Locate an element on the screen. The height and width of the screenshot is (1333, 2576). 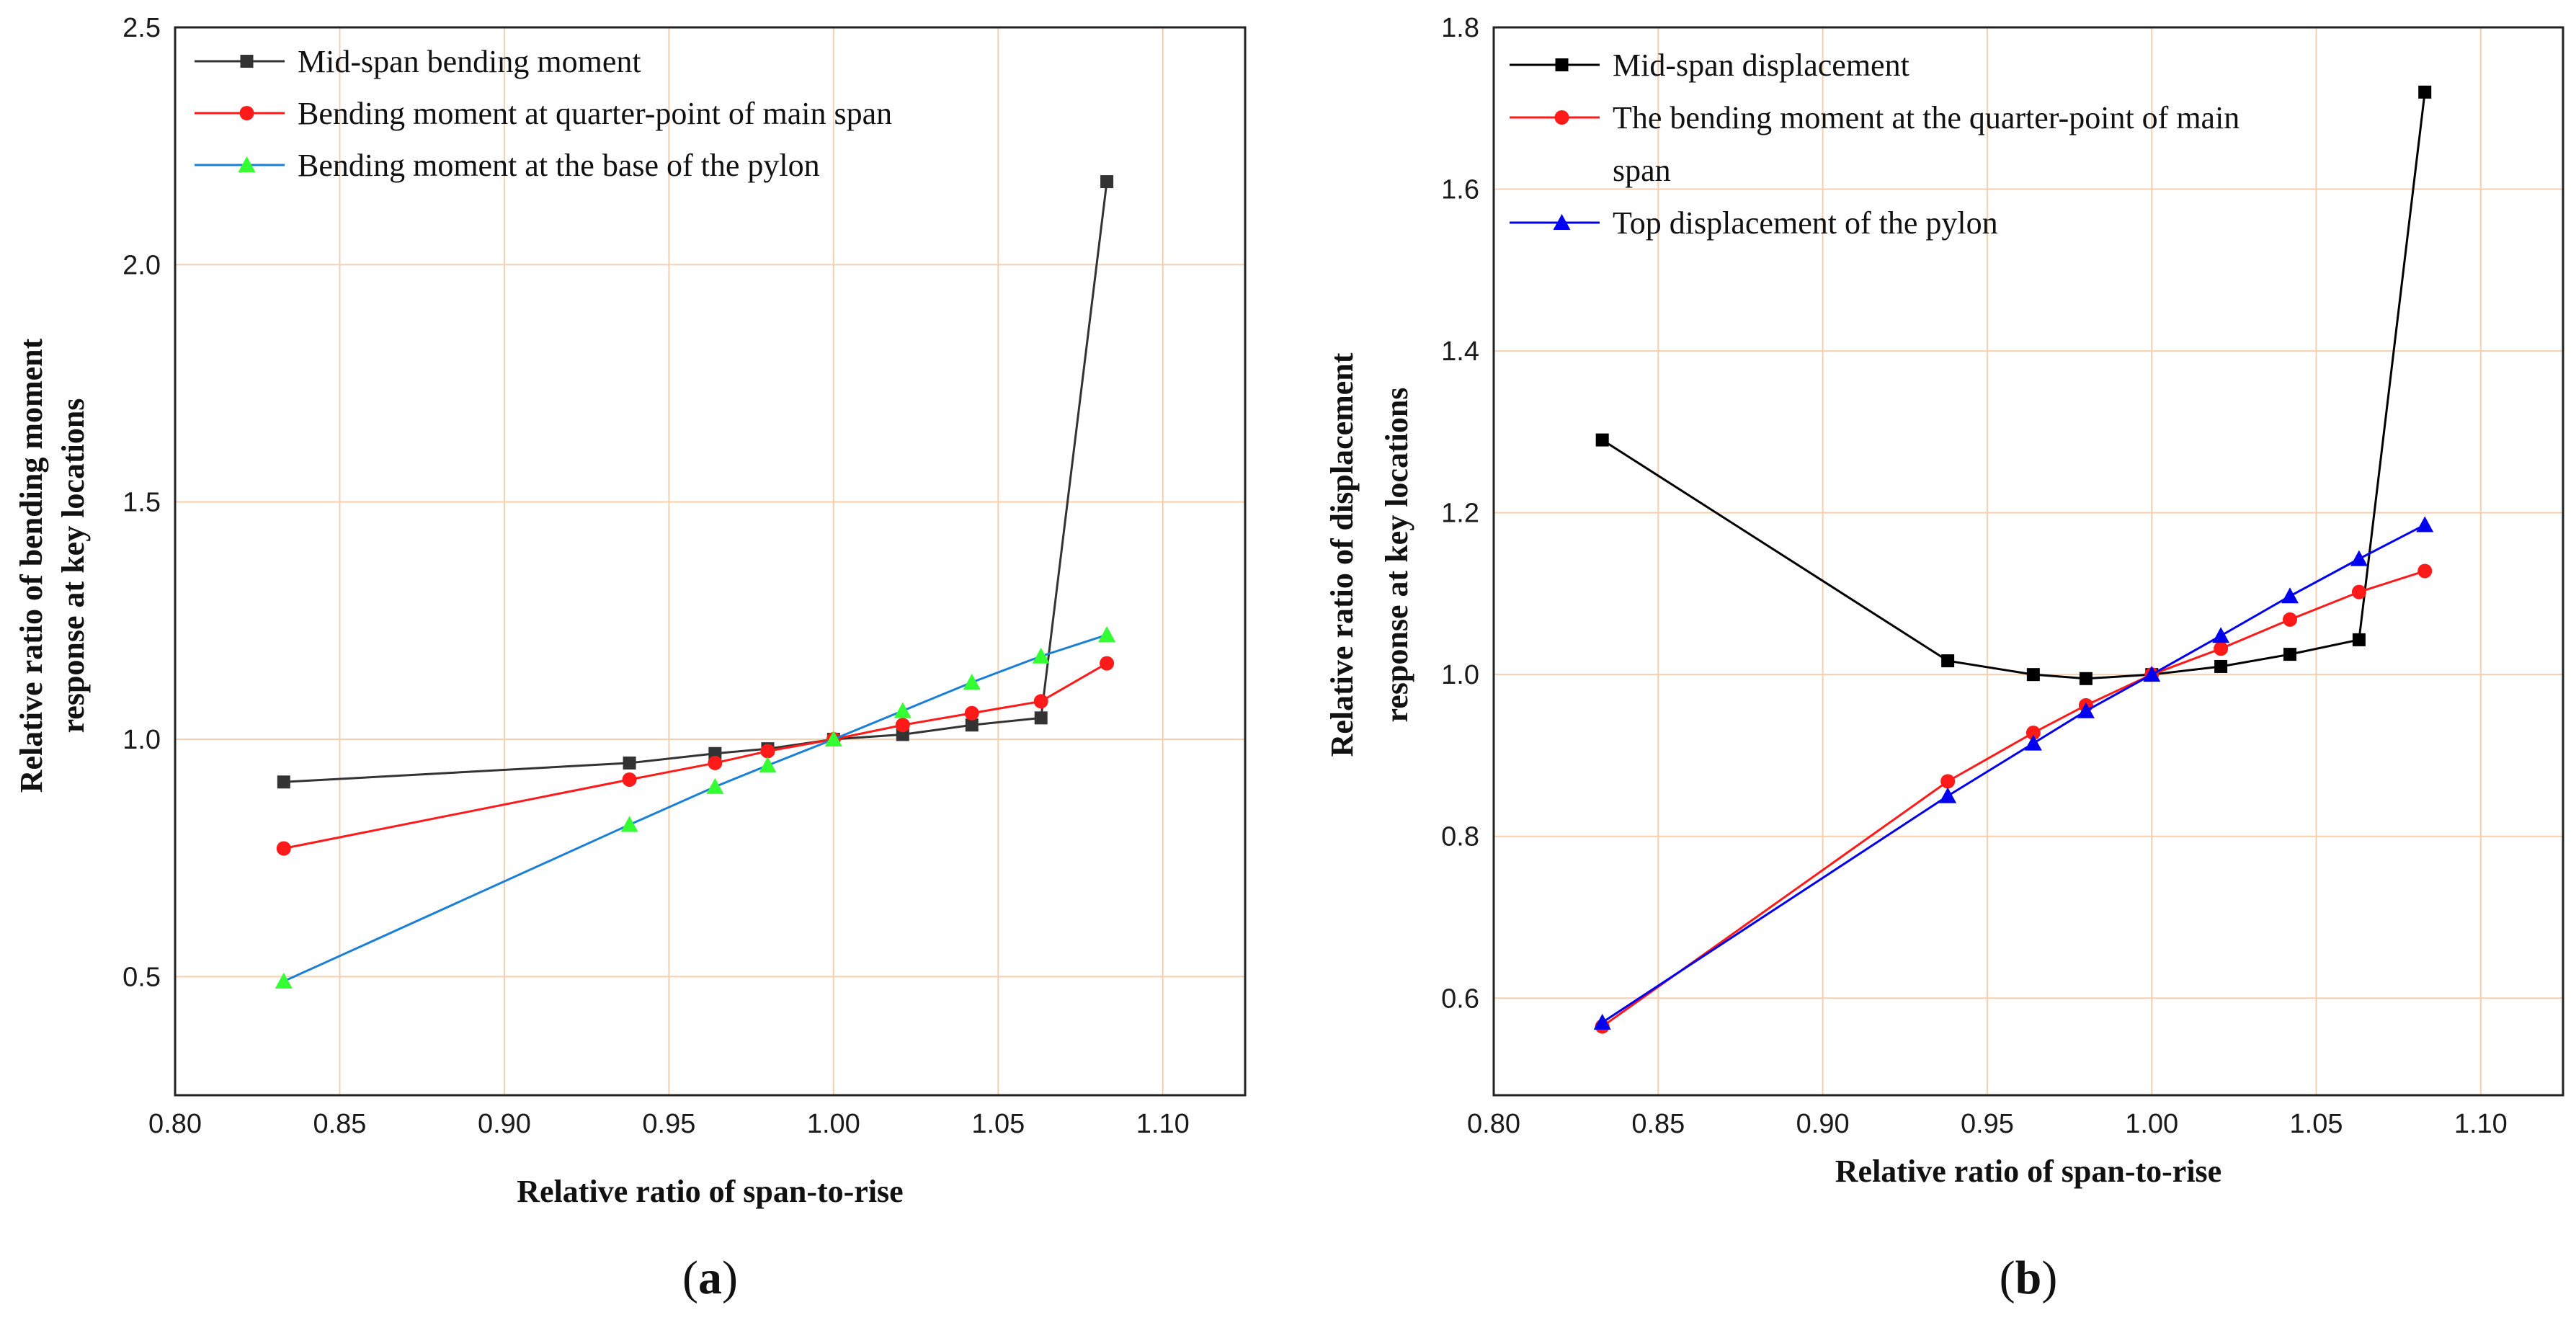
y-tick-label: 1.5 is located at coordinates (141, 503).